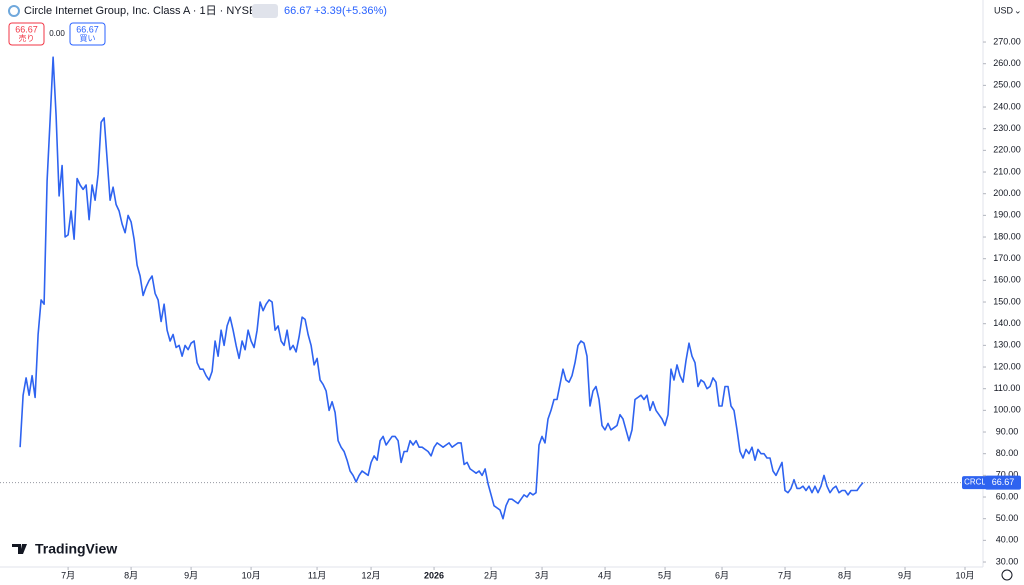  What do you see at coordinates (298, 11) in the screenshot?
I see `last-price: 66.67` at bounding box center [298, 11].